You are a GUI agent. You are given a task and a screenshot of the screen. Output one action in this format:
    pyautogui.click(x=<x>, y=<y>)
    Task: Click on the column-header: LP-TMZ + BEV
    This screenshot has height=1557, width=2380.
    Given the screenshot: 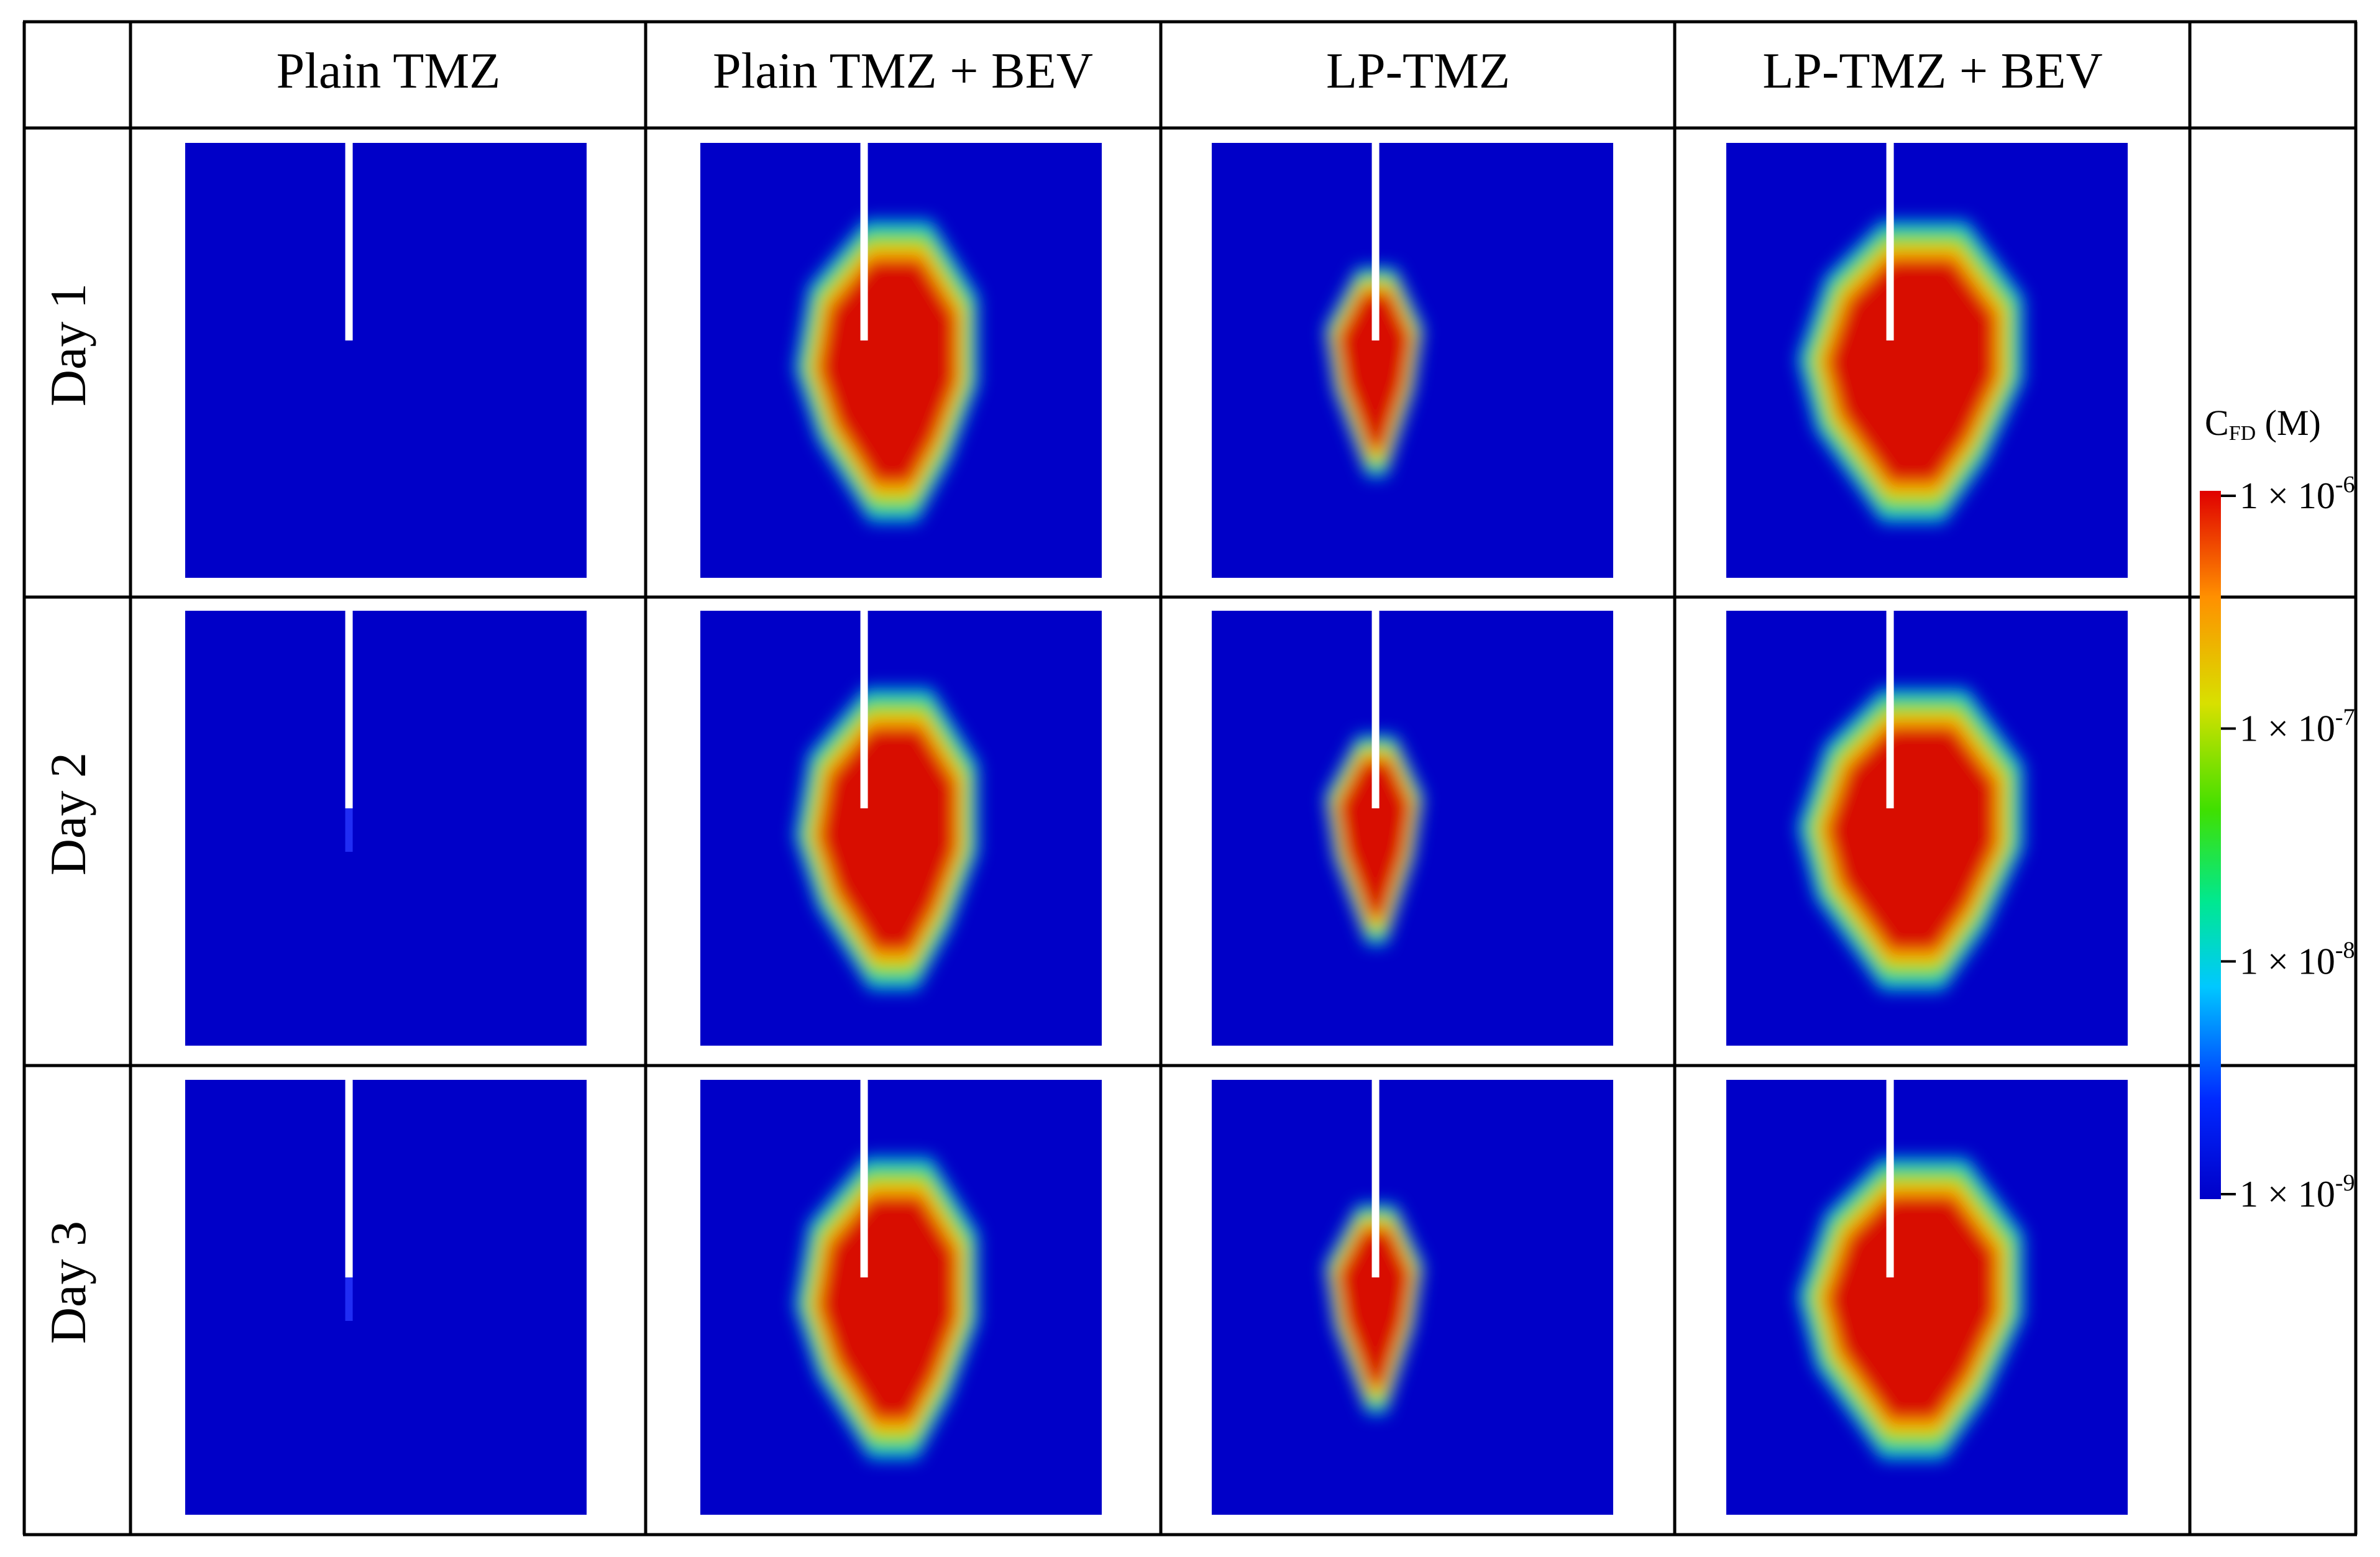 What is the action you would take?
    pyautogui.click(x=1932, y=70)
    